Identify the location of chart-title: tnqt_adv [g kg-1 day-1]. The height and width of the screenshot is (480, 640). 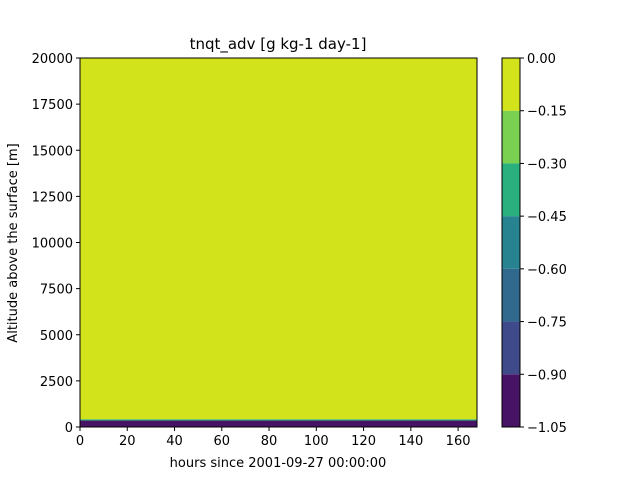
(278, 44).